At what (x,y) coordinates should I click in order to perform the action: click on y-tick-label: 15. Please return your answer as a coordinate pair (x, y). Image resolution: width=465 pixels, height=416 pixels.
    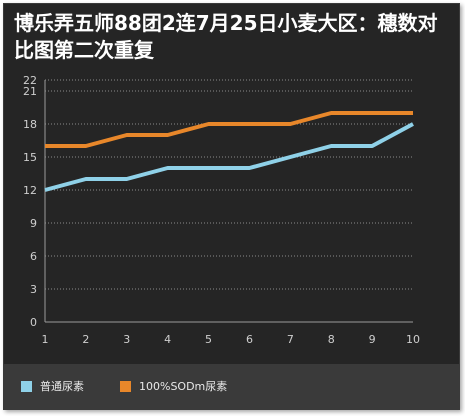
    Looking at the image, I should click on (30, 157).